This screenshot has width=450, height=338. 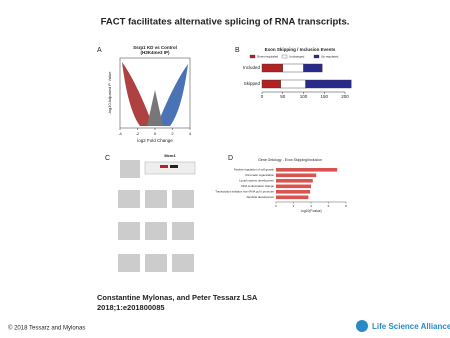 I want to click on x-tick-label: 200, so click(x=345, y=96).